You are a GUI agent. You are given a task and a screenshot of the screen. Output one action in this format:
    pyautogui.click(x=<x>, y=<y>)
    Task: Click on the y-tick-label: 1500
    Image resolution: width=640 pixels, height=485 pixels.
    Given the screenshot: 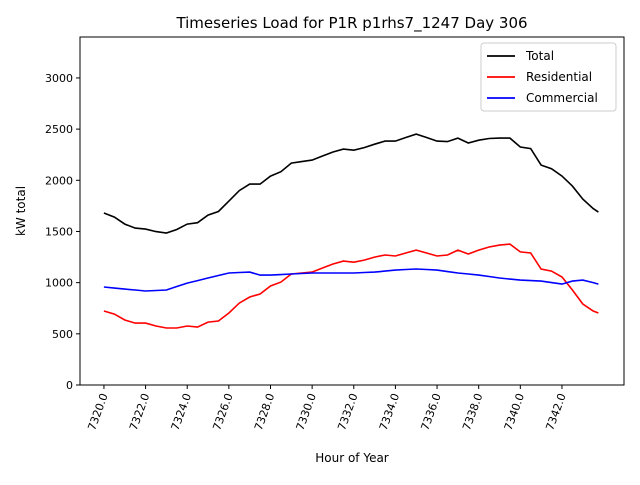 What is the action you would take?
    pyautogui.click(x=59, y=231)
    